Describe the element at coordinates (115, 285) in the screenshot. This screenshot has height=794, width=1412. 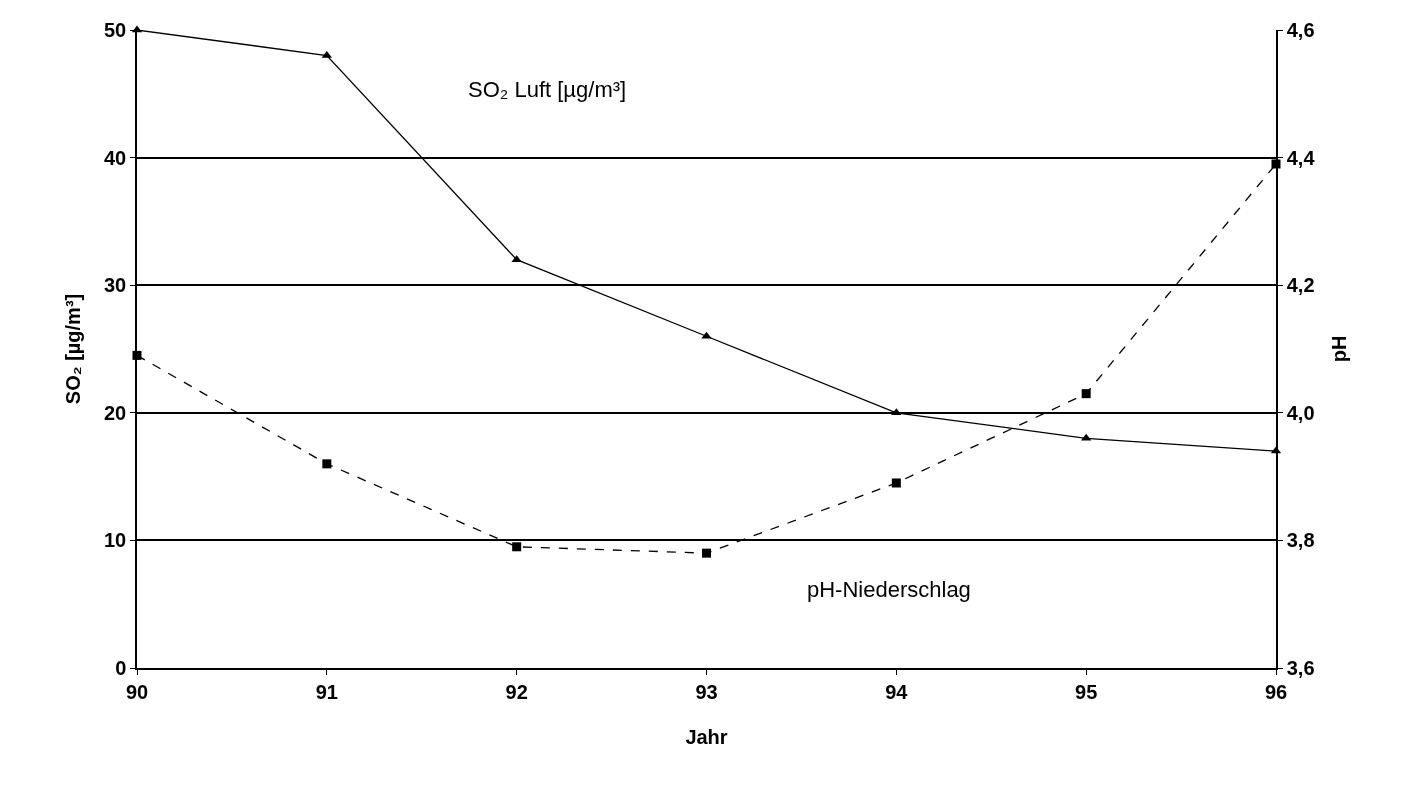
I see `y-tick-label: 30` at that location.